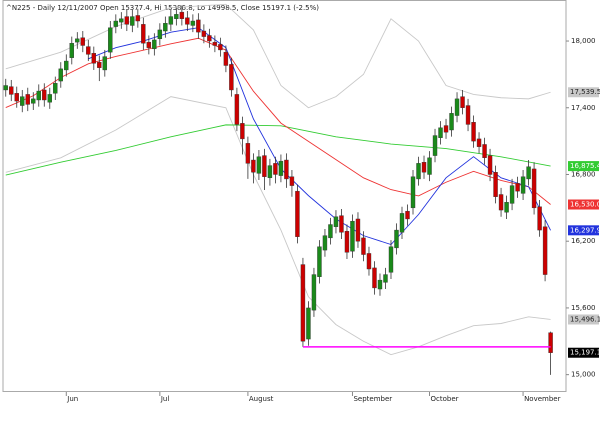  Describe the element at coordinates (278, 150) in the screenshot. I see `overlay-line` at that location.